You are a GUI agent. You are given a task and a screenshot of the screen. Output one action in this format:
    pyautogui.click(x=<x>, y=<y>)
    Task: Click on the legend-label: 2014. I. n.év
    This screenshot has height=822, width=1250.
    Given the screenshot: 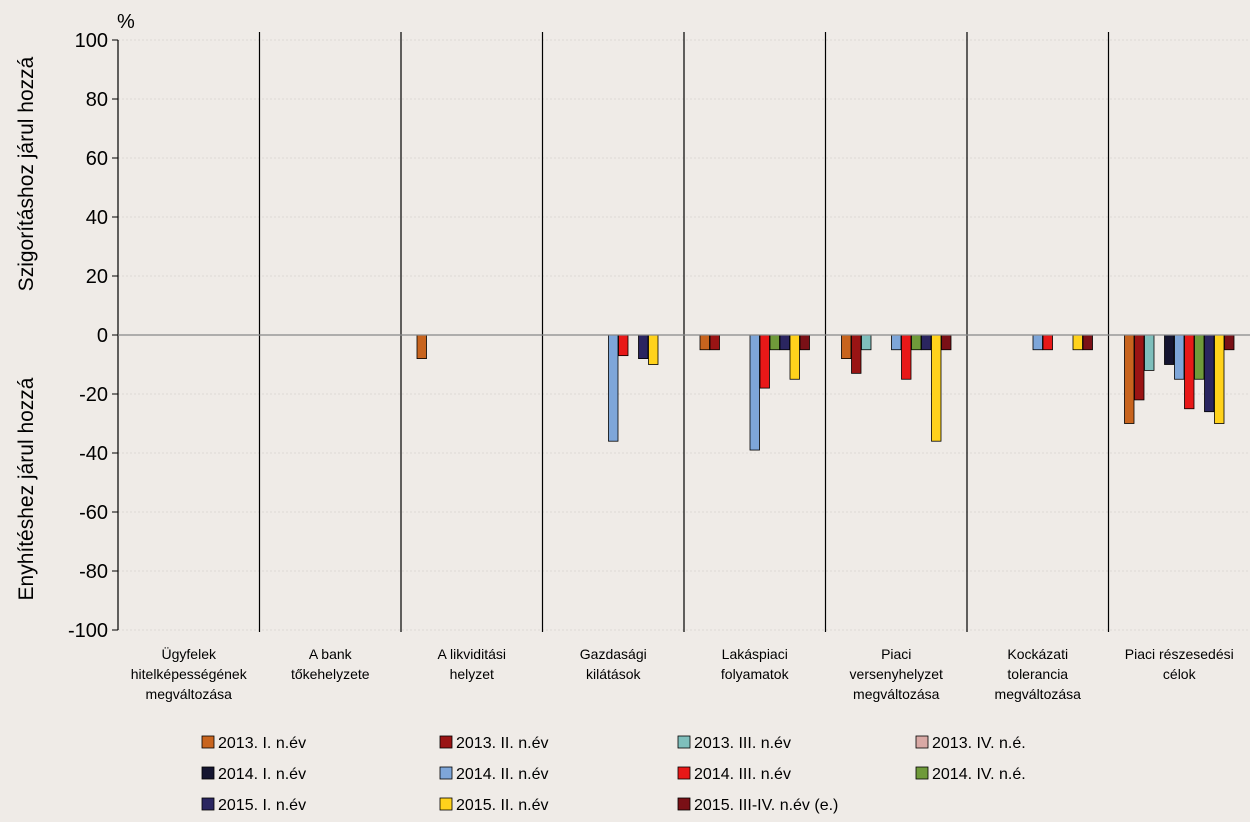 What is the action you would take?
    pyautogui.click(x=262, y=774)
    